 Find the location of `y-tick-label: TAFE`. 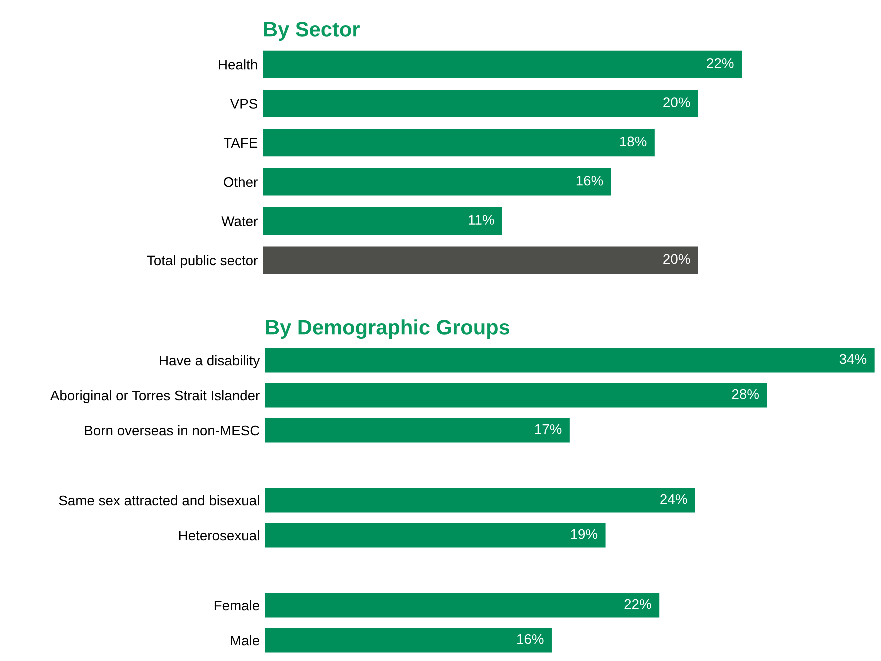

y-tick-label: TAFE is located at coordinates (241, 143).